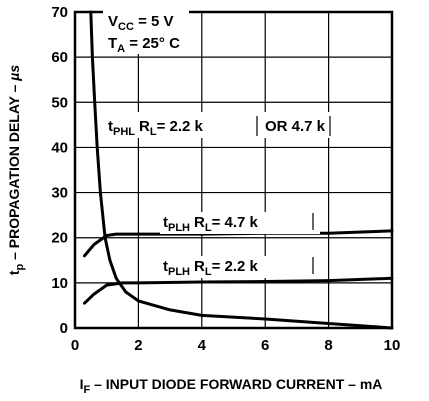 This screenshot has width=429, height=401. What do you see at coordinates (59, 238) in the screenshot?
I see `y-tick-label: 20` at bounding box center [59, 238].